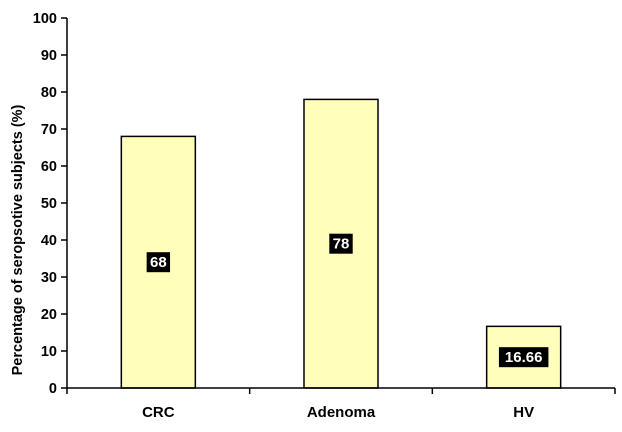  What do you see at coordinates (49, 278) in the screenshot?
I see `y-tick-label: 30` at bounding box center [49, 278].